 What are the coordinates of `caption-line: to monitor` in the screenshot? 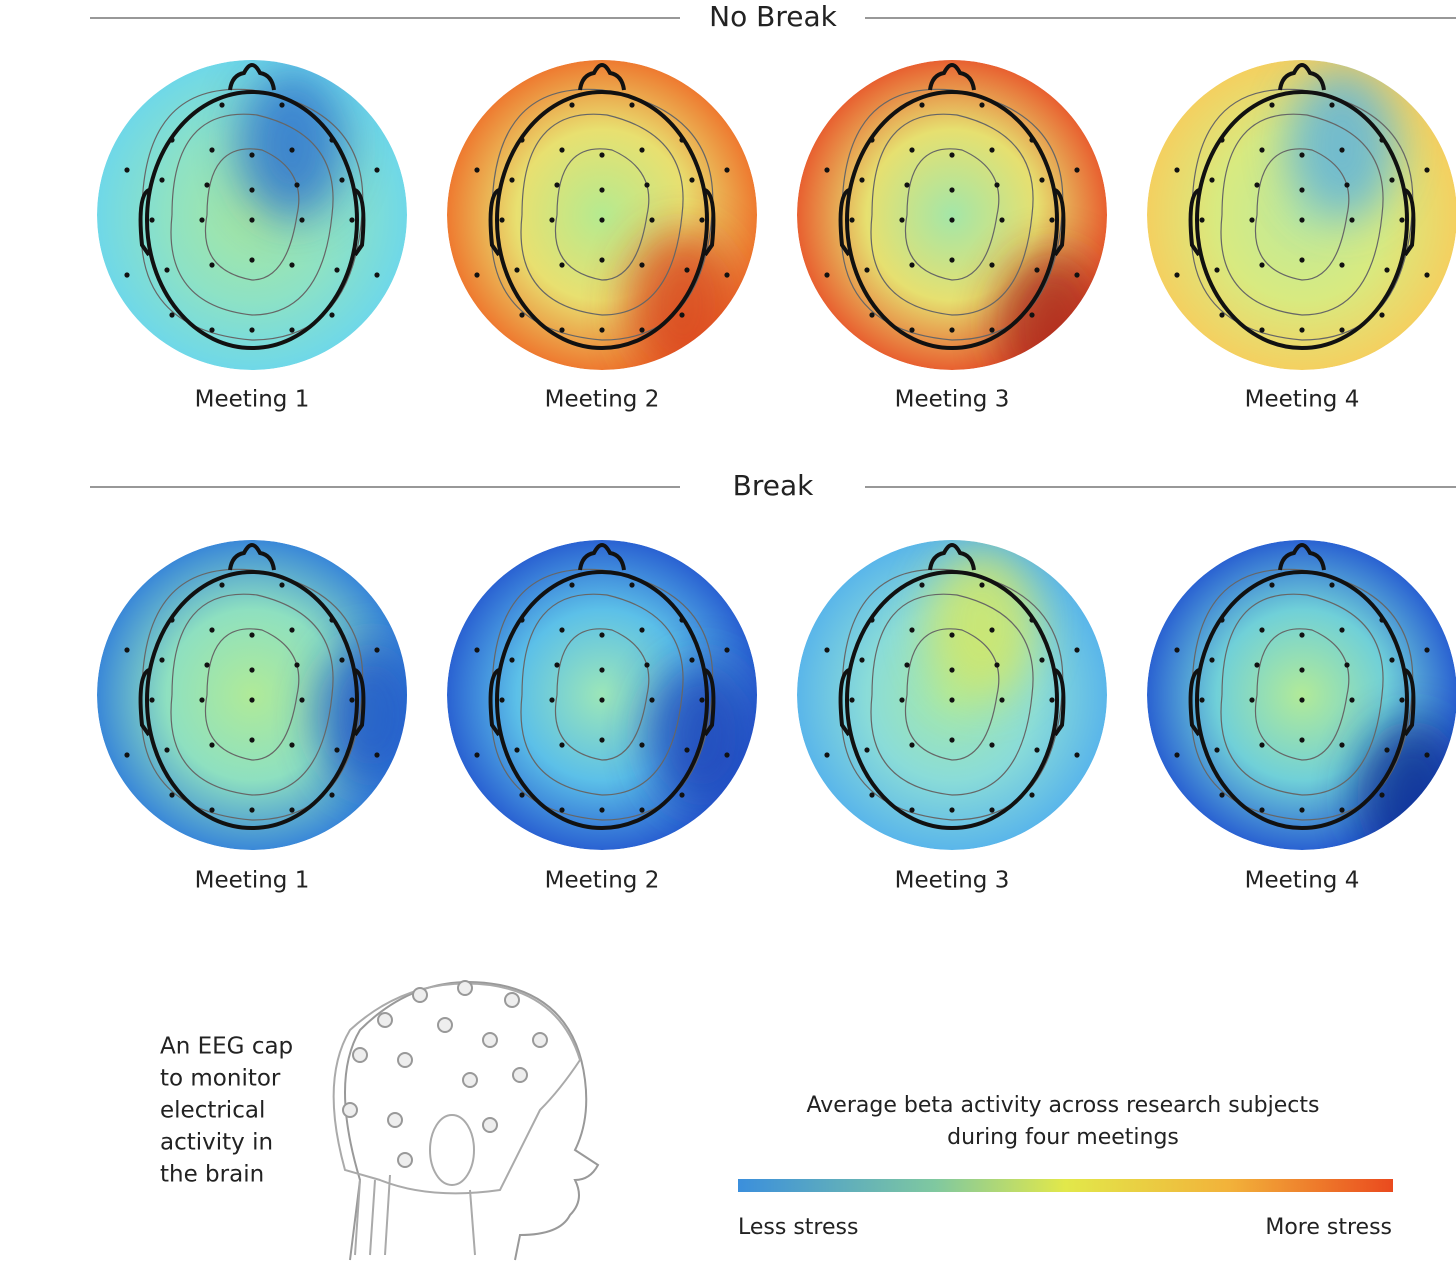 It's located at (220, 1079).